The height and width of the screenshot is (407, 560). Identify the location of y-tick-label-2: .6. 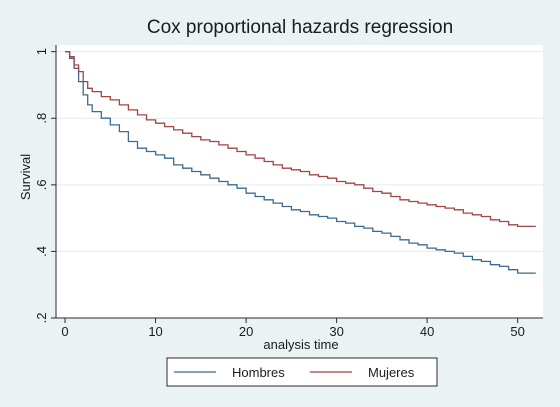
(41, 184).